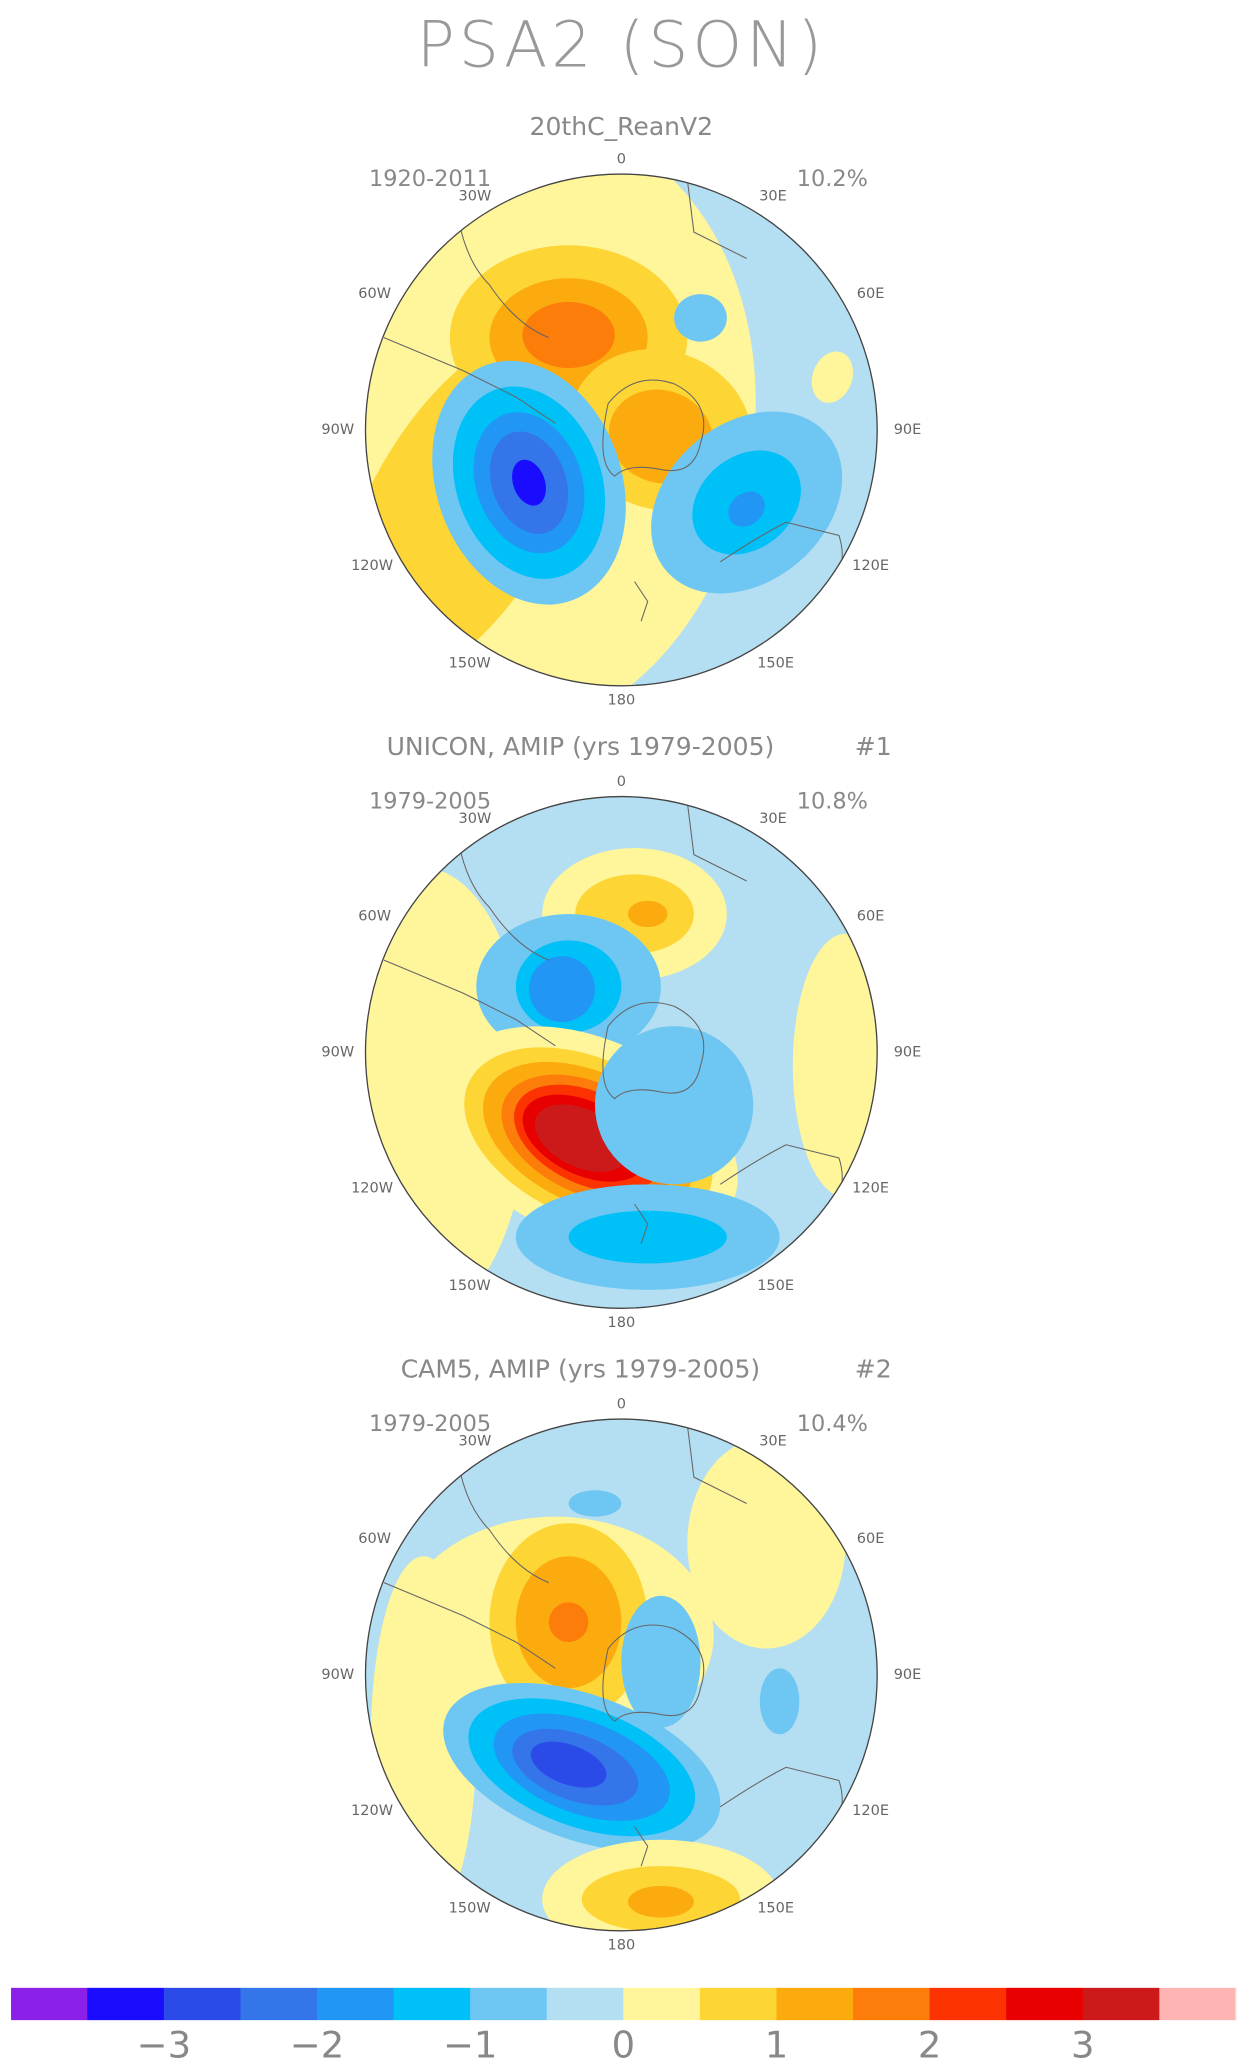 Image resolution: width=1244 pixels, height=2064 pixels. I want to click on panel-number: #1, so click(873, 746).